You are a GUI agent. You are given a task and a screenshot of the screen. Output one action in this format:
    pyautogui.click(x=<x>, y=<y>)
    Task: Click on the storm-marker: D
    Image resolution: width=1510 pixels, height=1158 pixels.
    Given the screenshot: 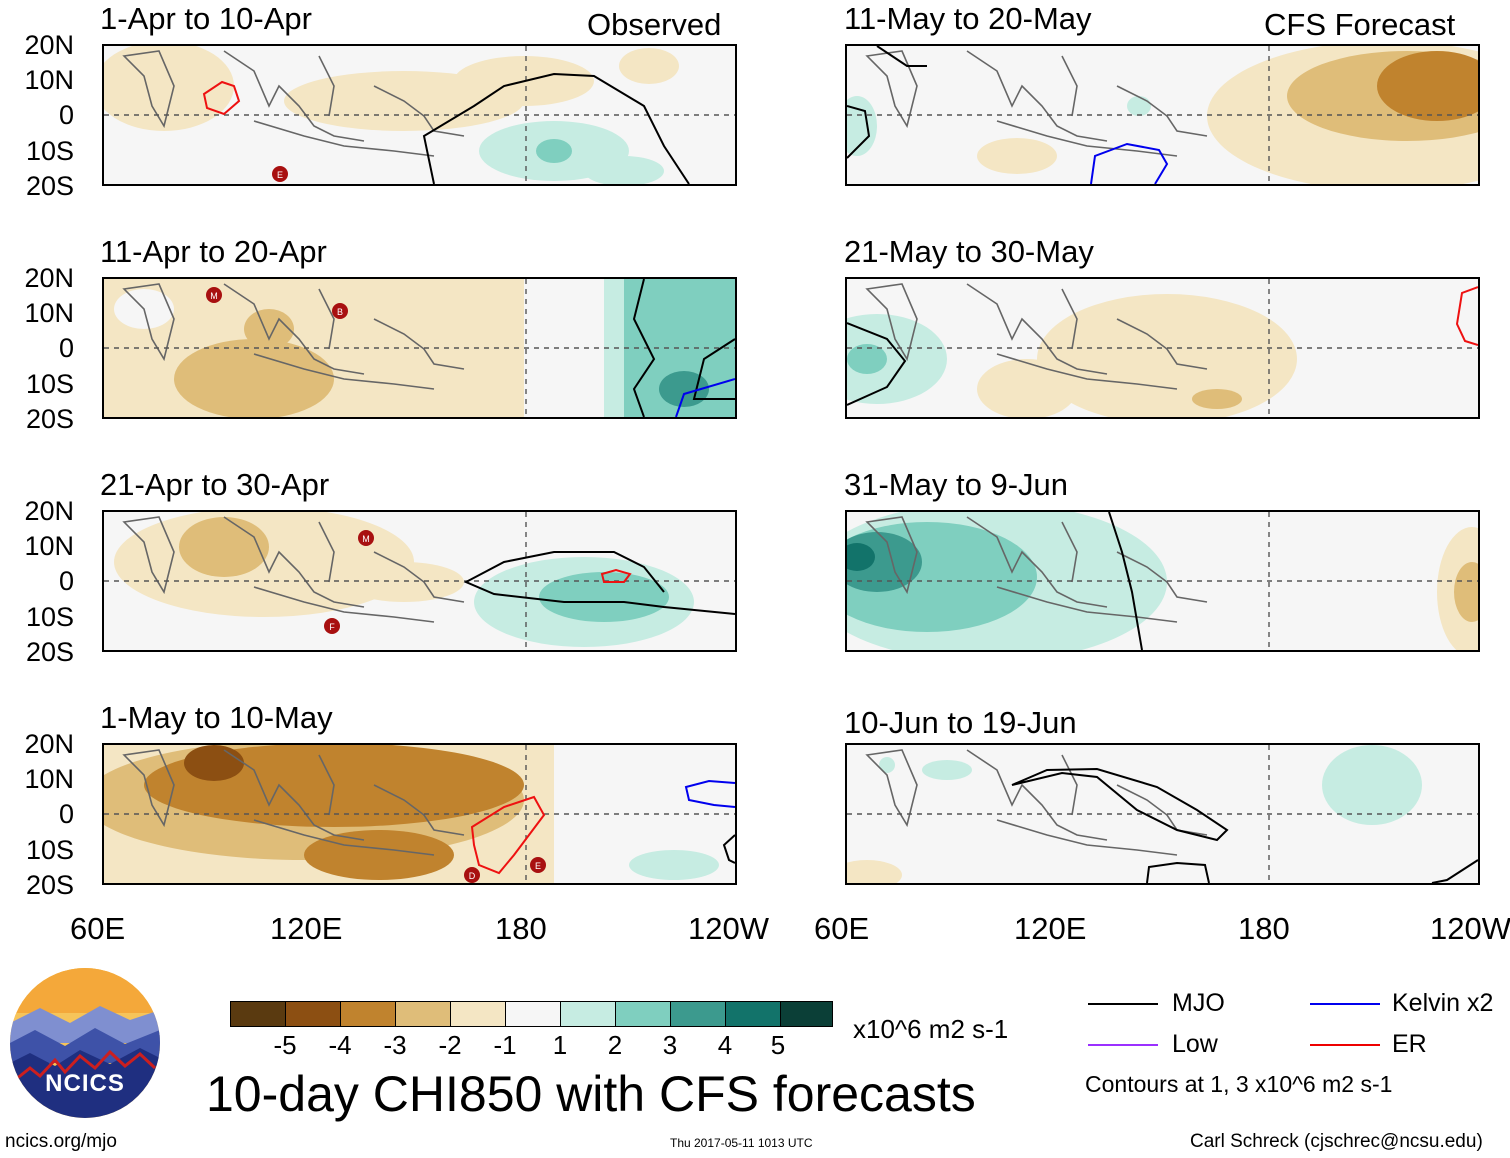 What is the action you would take?
    pyautogui.click(x=472, y=875)
    